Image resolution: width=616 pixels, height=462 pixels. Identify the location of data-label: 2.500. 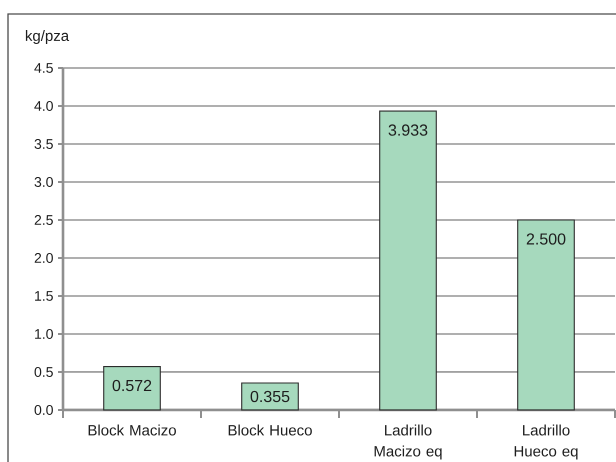
(546, 239).